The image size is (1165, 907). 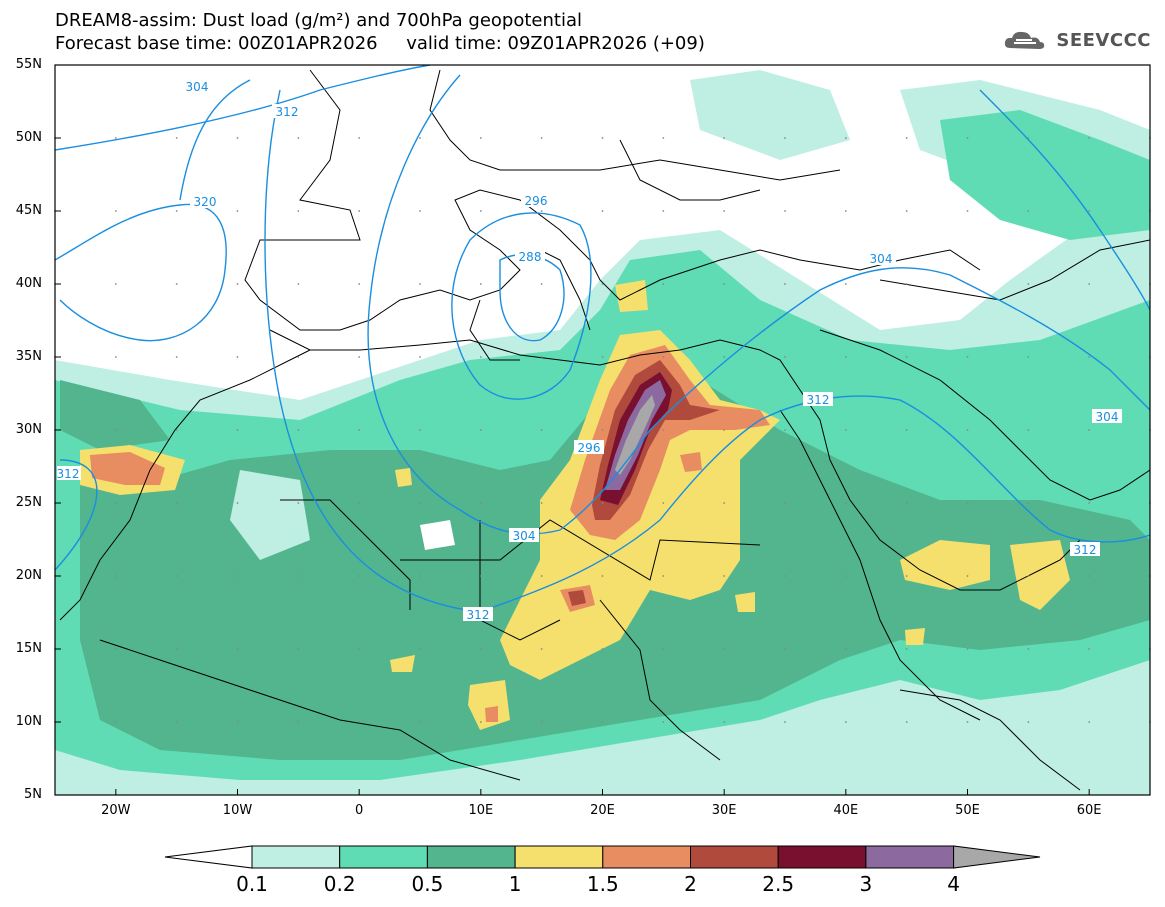 What do you see at coordinates (28, 137) in the screenshot?
I see `lat-label: 50N` at bounding box center [28, 137].